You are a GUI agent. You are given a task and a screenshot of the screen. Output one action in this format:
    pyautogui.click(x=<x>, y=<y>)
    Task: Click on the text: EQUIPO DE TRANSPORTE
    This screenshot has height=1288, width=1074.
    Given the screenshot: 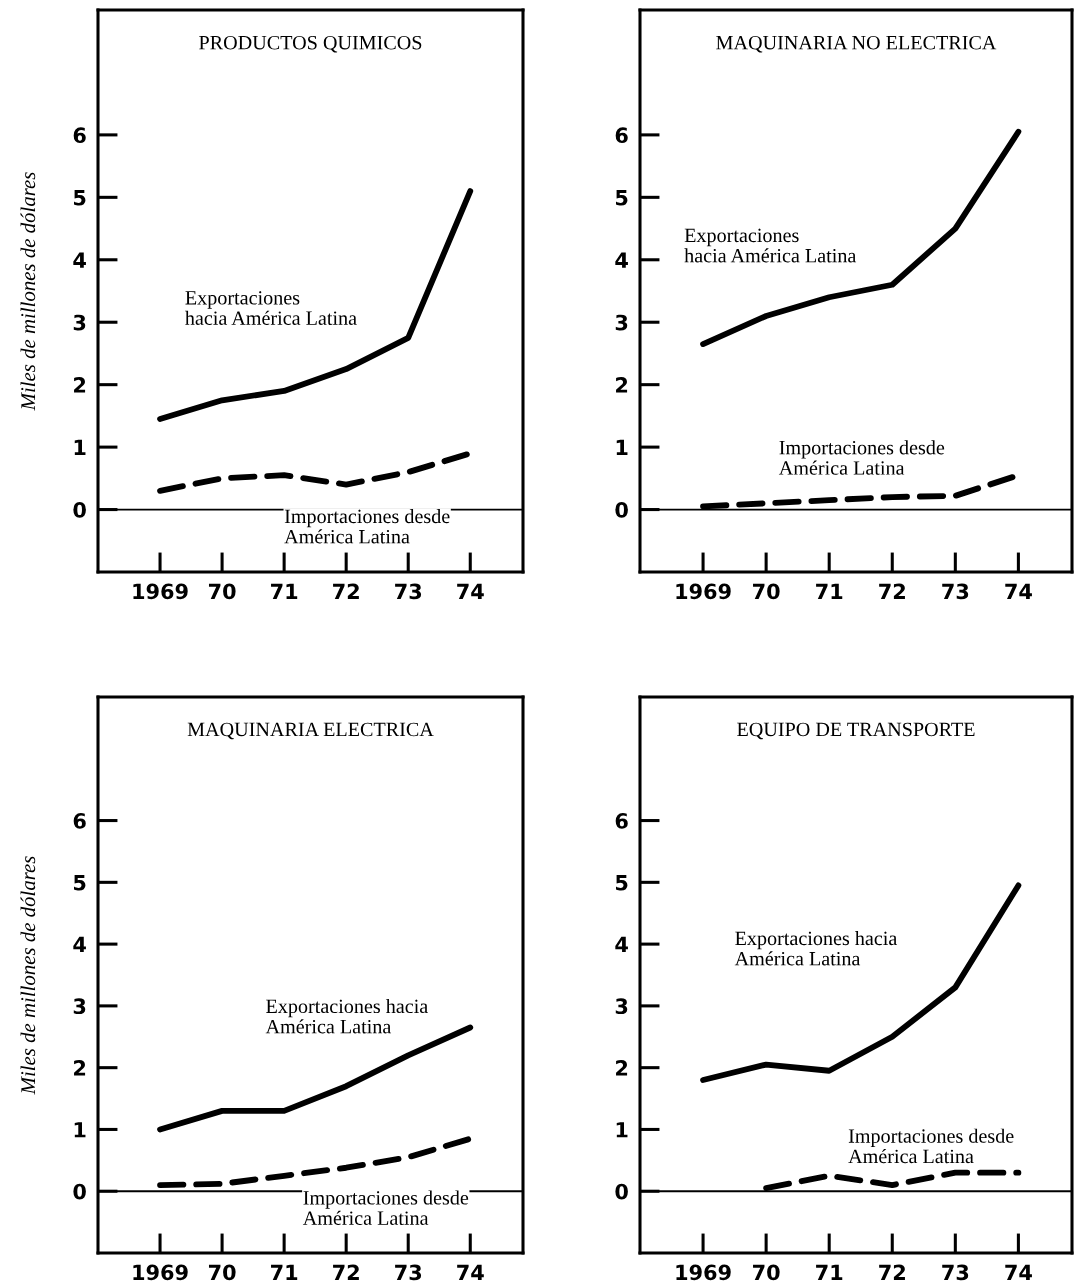 What is the action you would take?
    pyautogui.click(x=856, y=731)
    